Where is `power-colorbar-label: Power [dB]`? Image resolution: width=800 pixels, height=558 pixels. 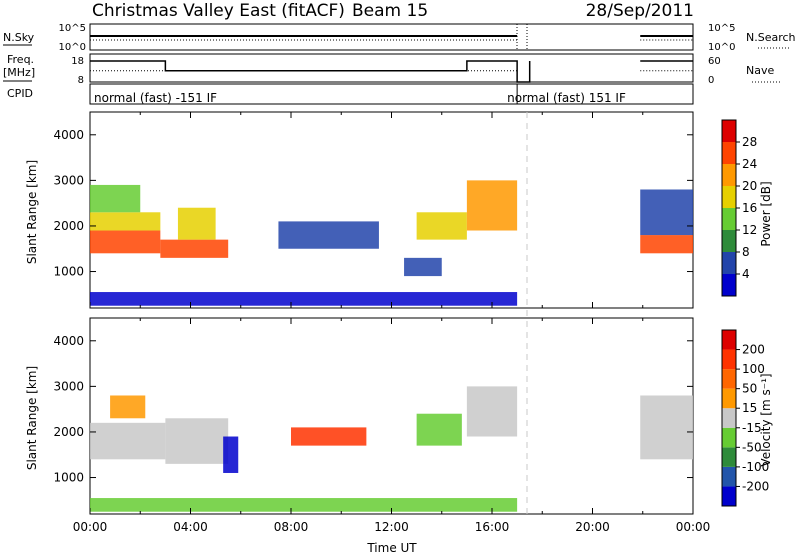 power-colorbar-label: Power [dB] is located at coordinates (766, 213).